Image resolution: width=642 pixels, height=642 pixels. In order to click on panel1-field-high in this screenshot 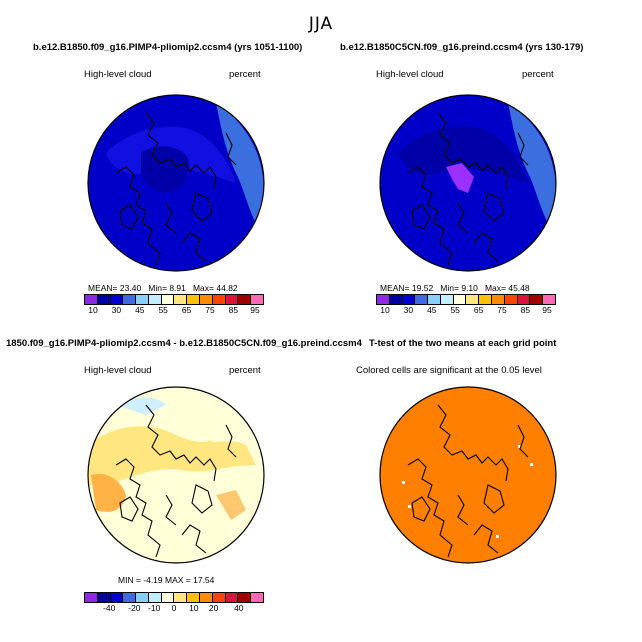, I will do `click(240, 168)`.